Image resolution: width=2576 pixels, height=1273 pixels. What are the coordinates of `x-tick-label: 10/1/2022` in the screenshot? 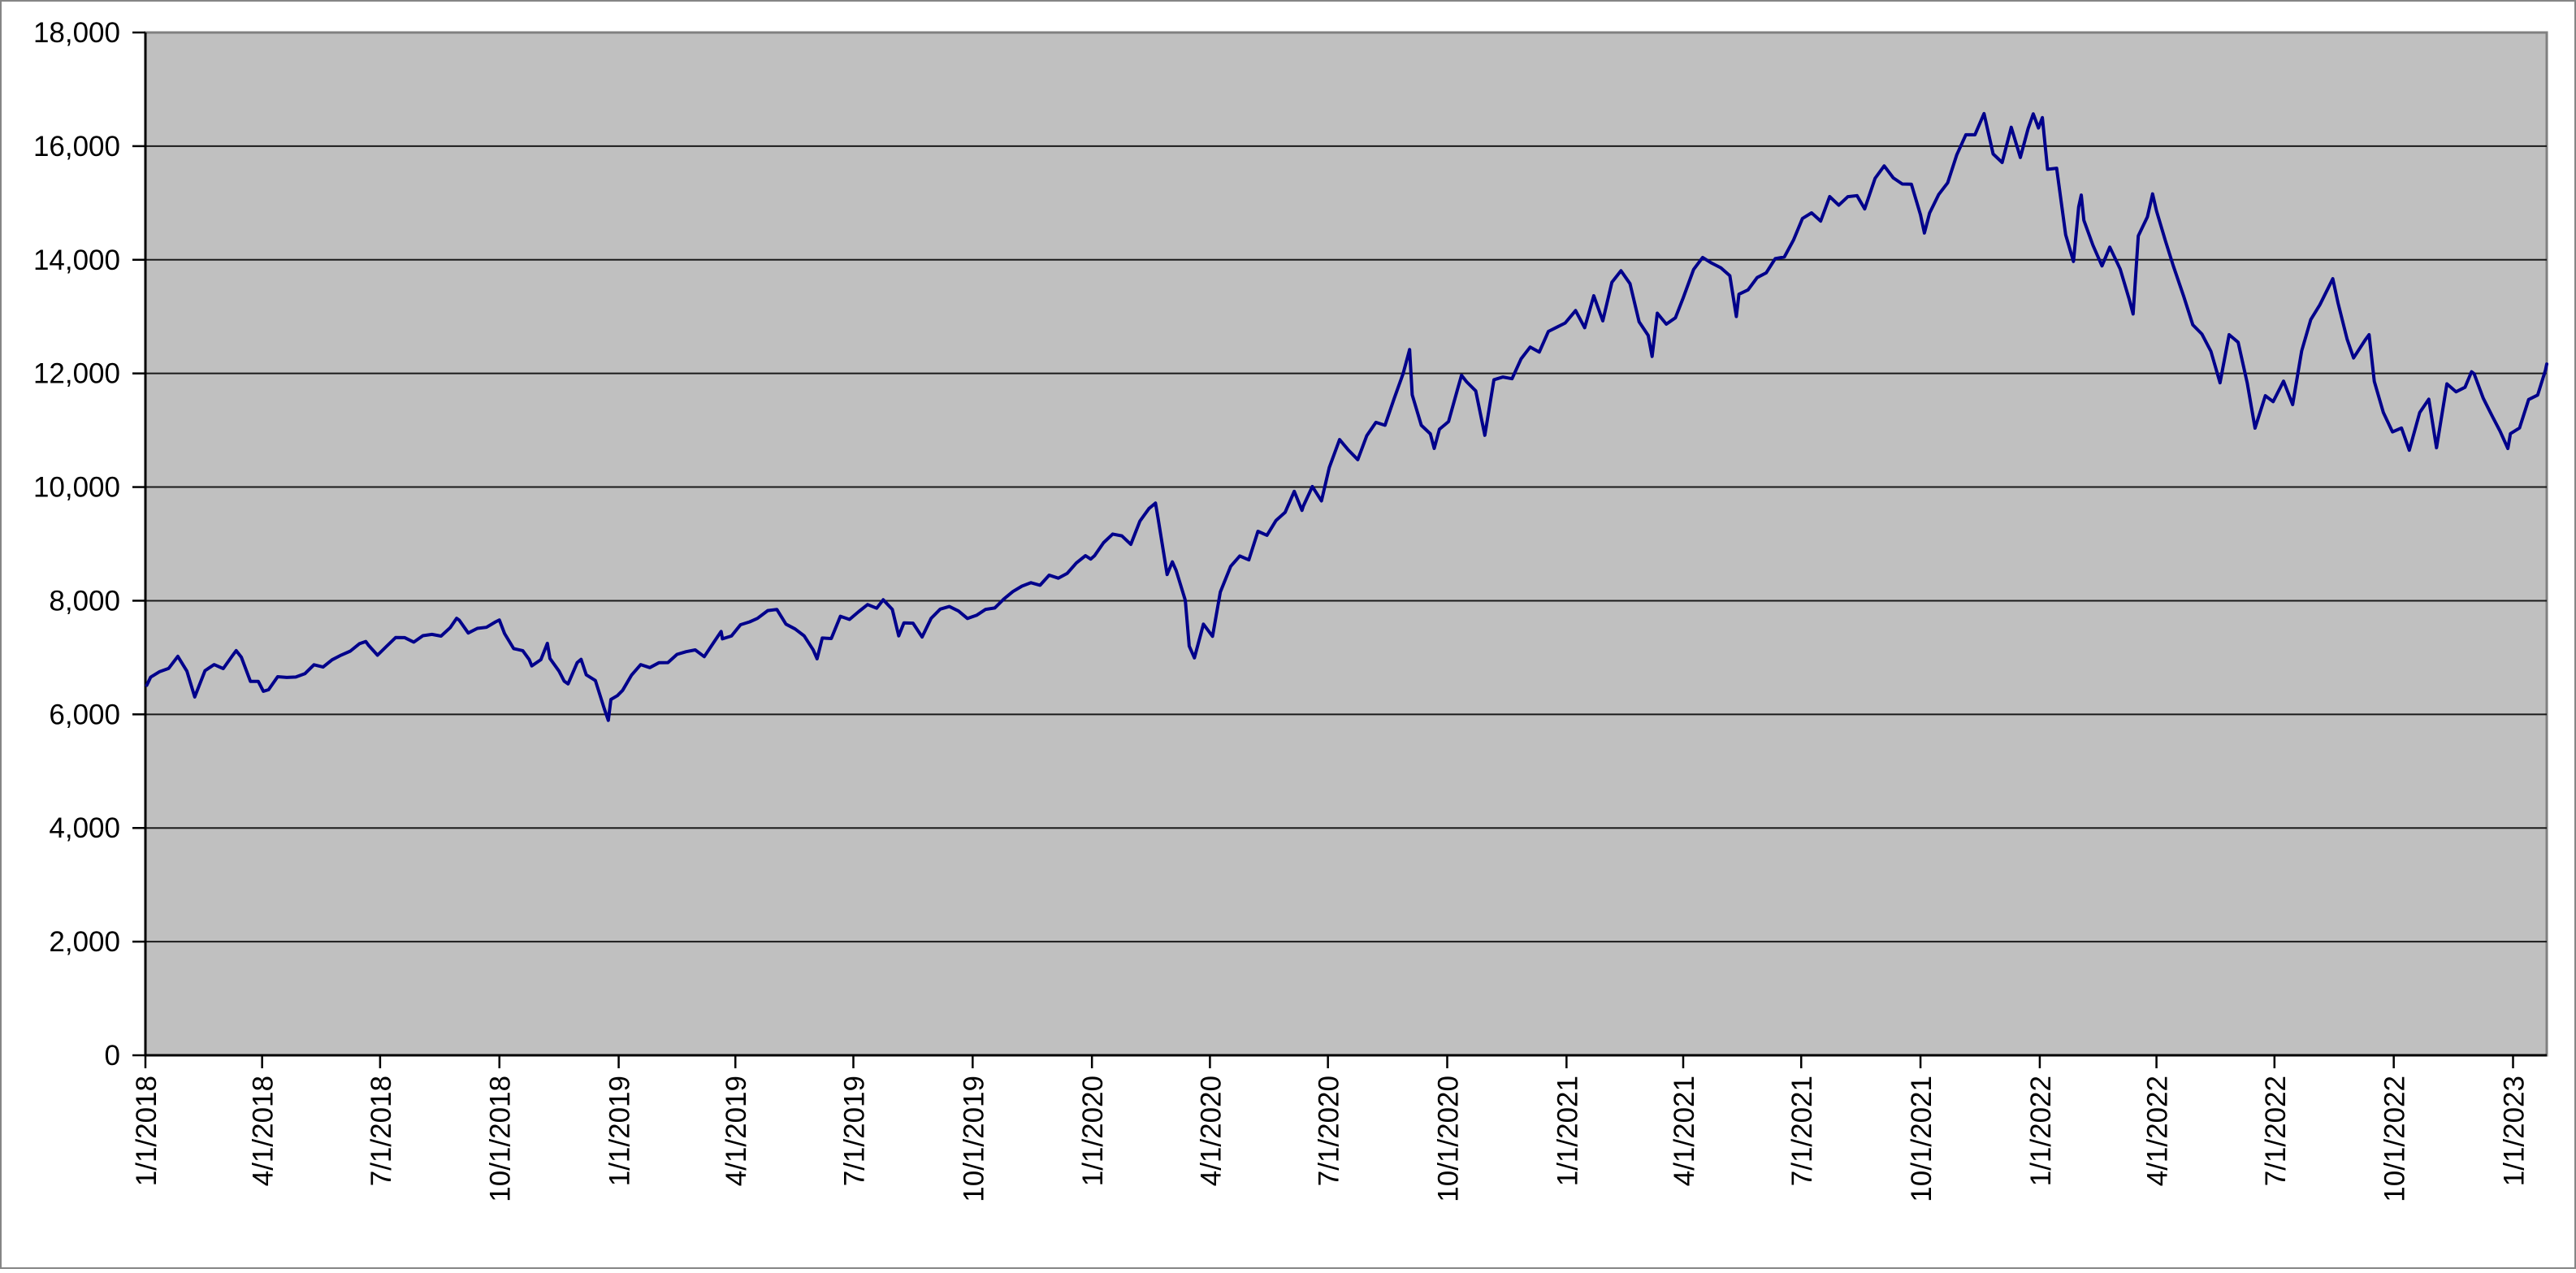 It's located at (2395, 1139).